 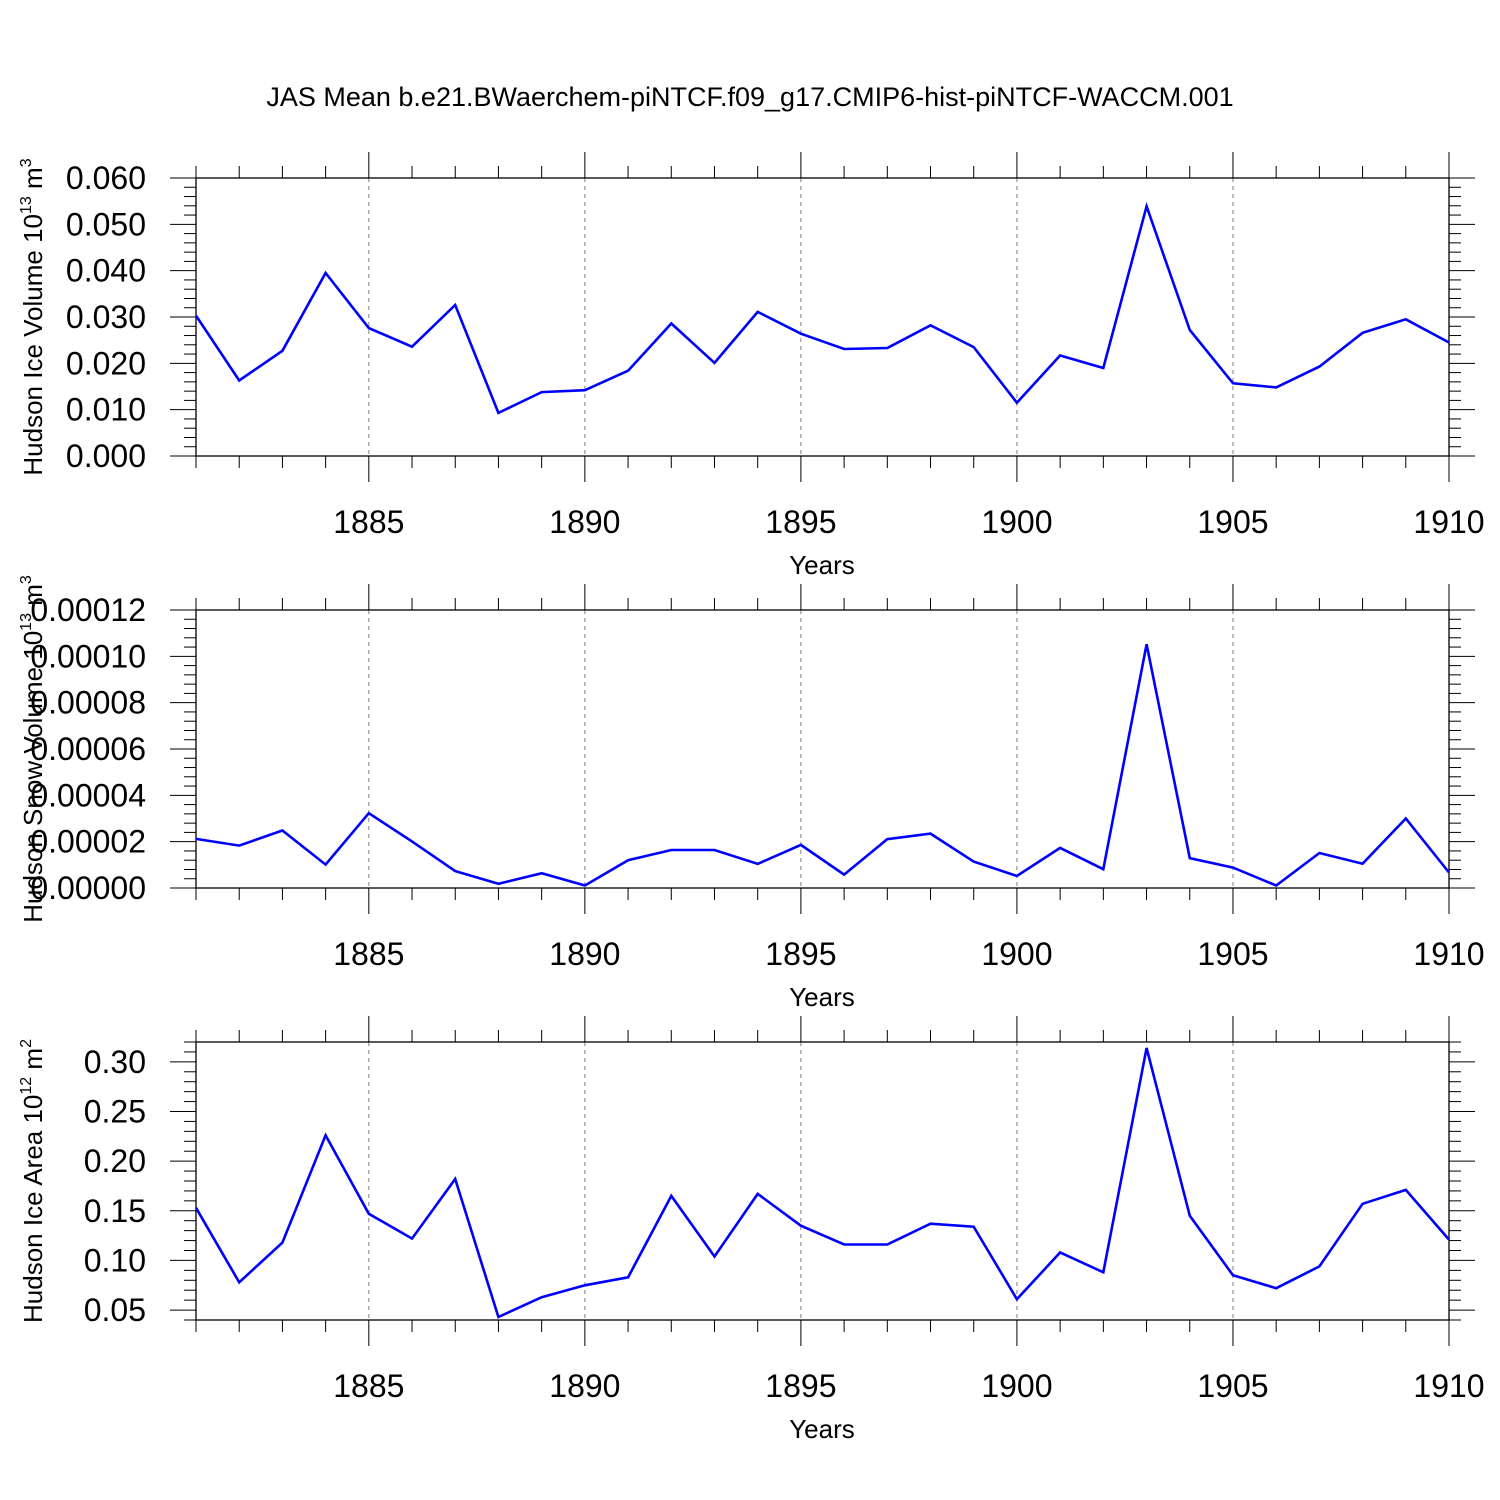 What do you see at coordinates (115, 1161) in the screenshot?
I see `ice-area-y-tick-label: 0.20` at bounding box center [115, 1161].